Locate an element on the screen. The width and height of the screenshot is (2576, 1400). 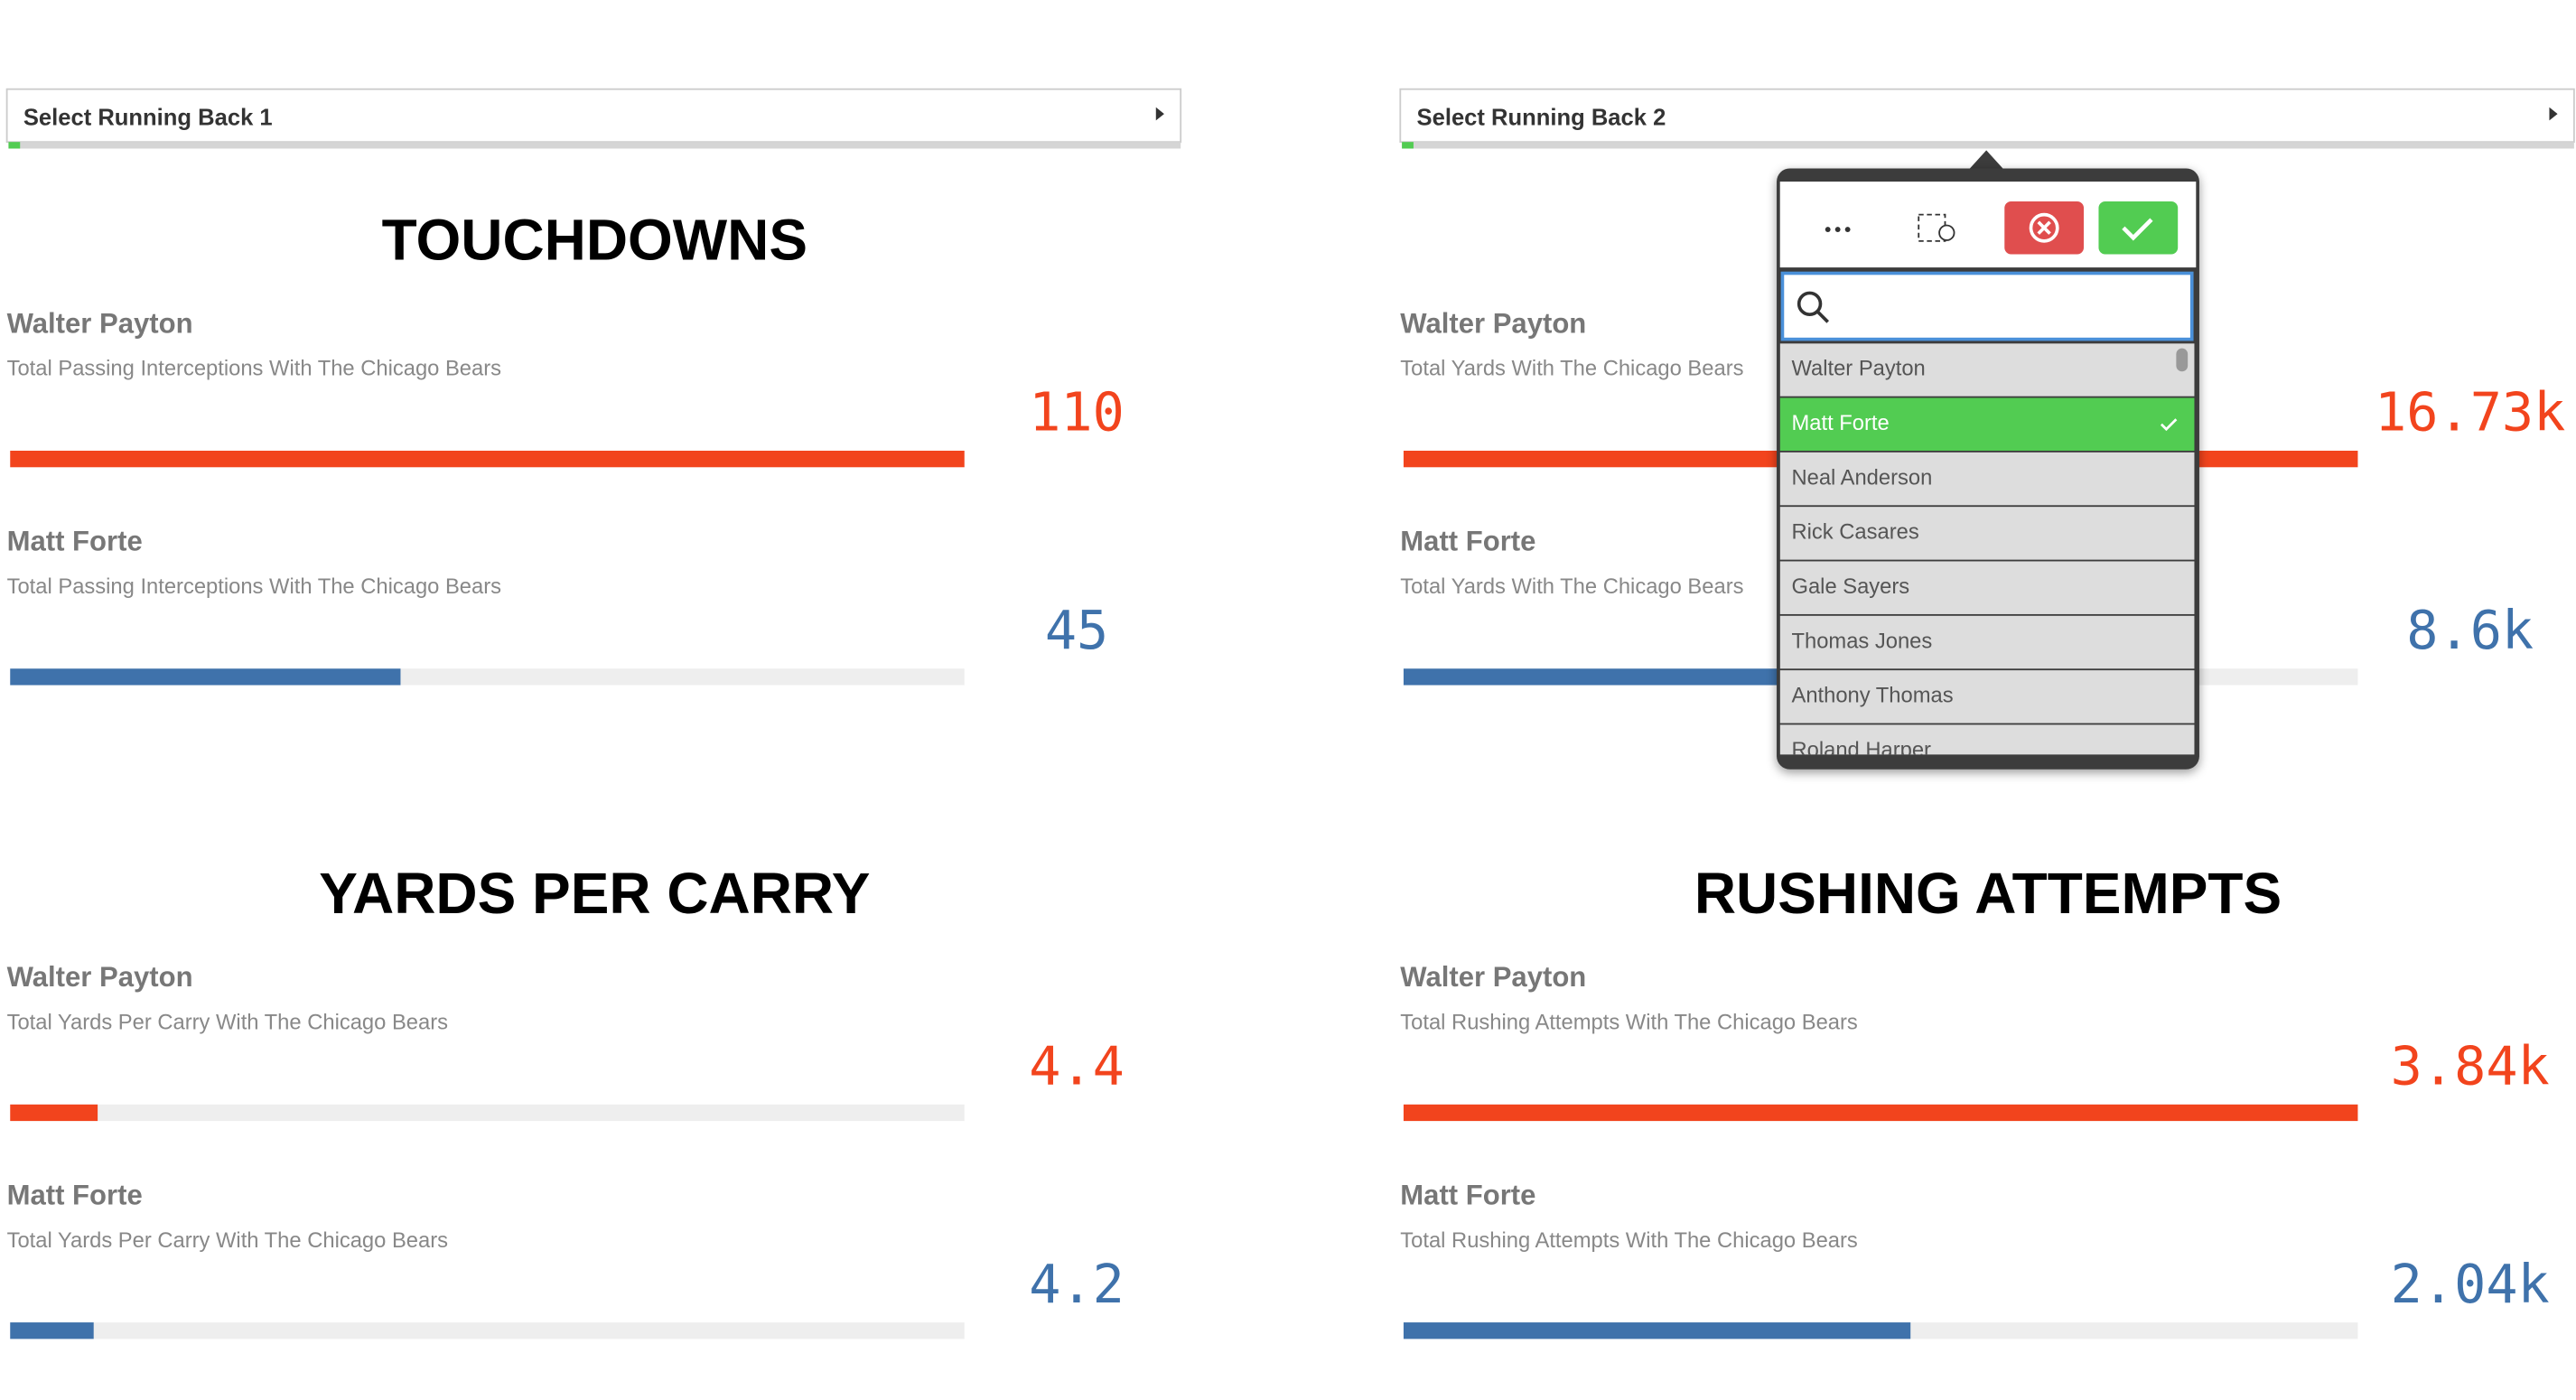
kpi-value: 16.73k is located at coordinates (2470, 412).